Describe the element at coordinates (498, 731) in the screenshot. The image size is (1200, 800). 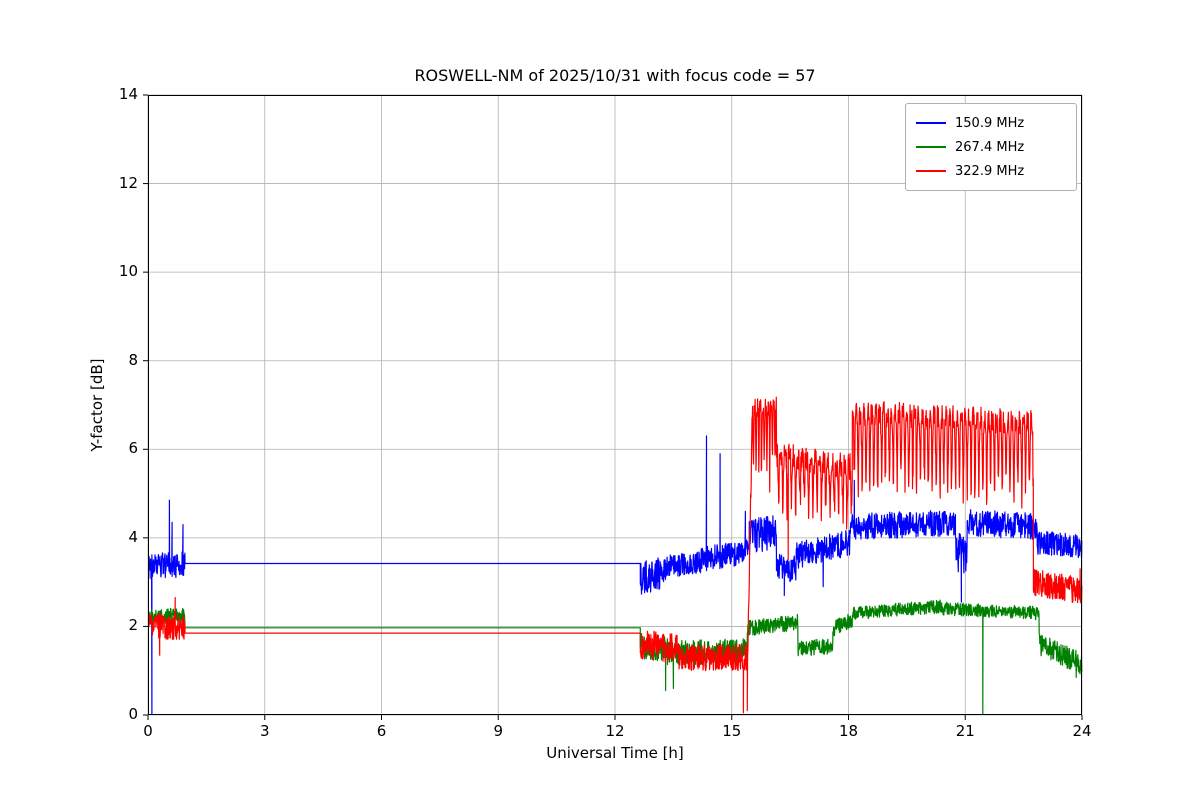
I see `x-tick-label: 9` at that location.